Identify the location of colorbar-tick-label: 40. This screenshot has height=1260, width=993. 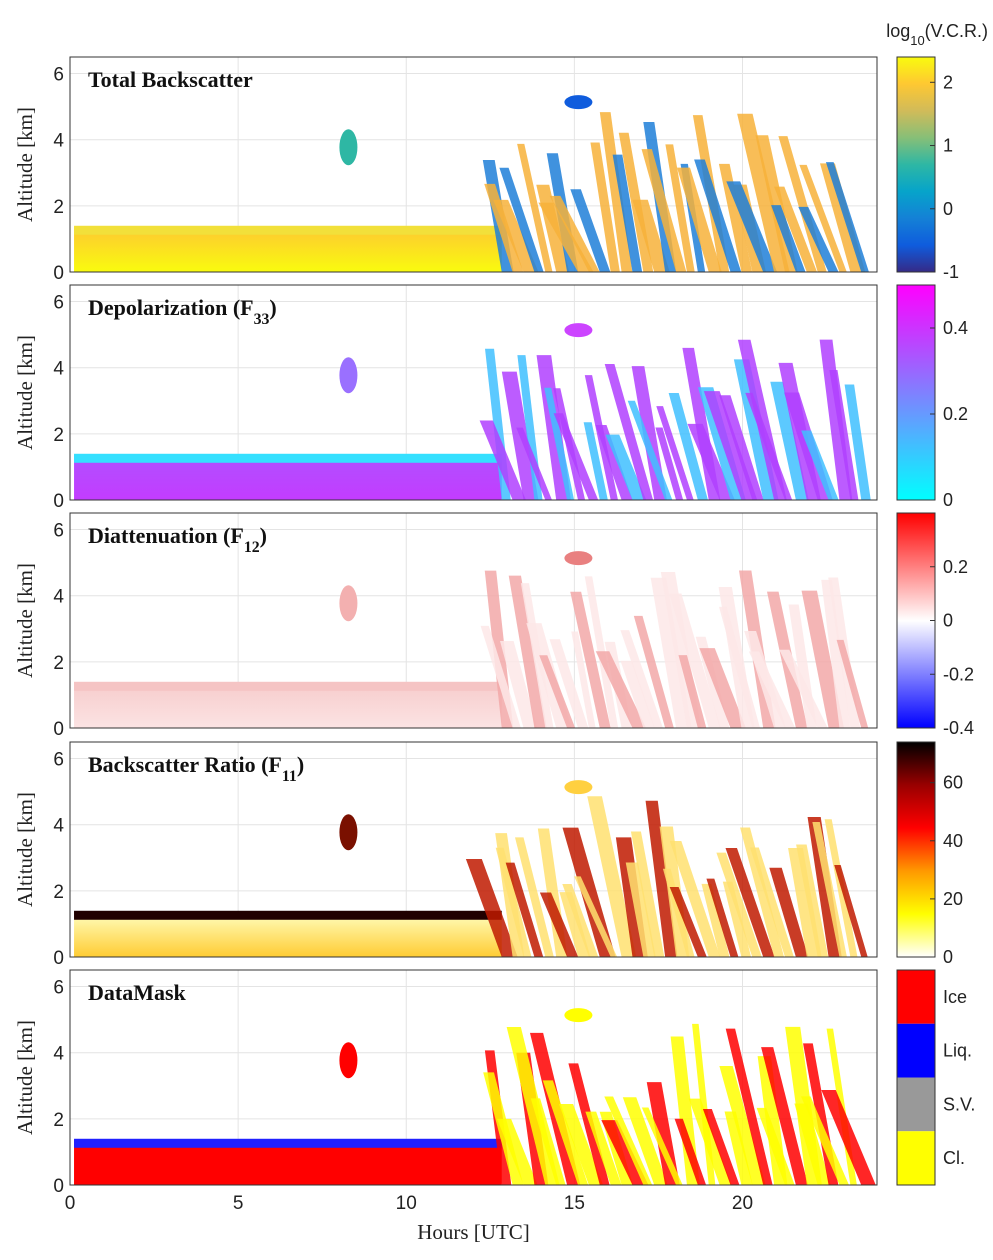
(953, 841).